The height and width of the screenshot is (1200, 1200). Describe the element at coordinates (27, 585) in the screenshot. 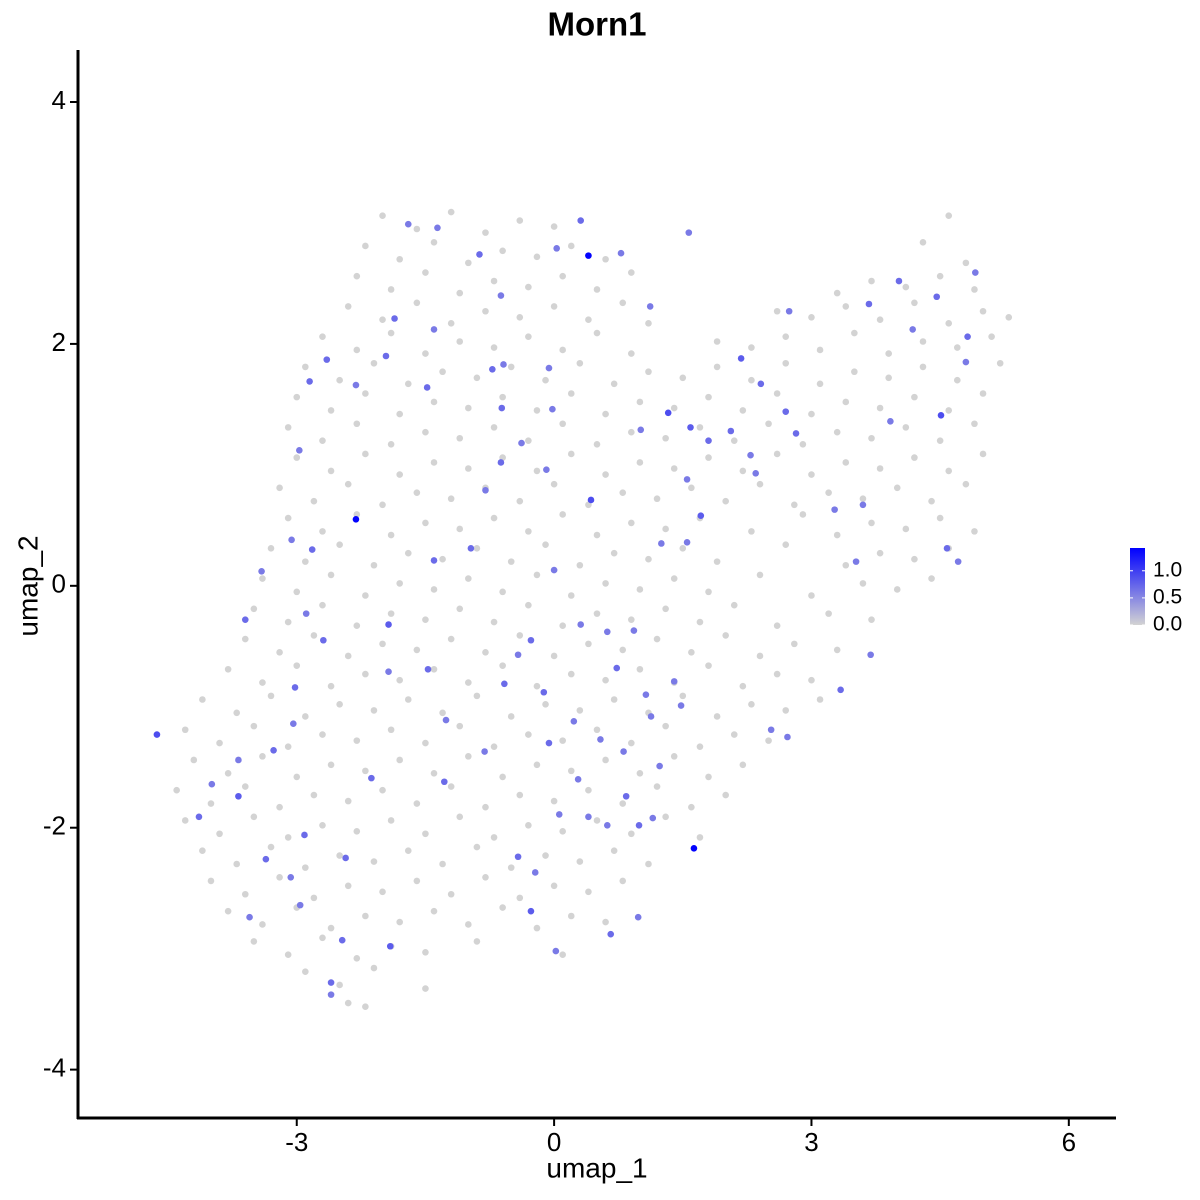

I see `y-axis-title: umap_2` at that location.